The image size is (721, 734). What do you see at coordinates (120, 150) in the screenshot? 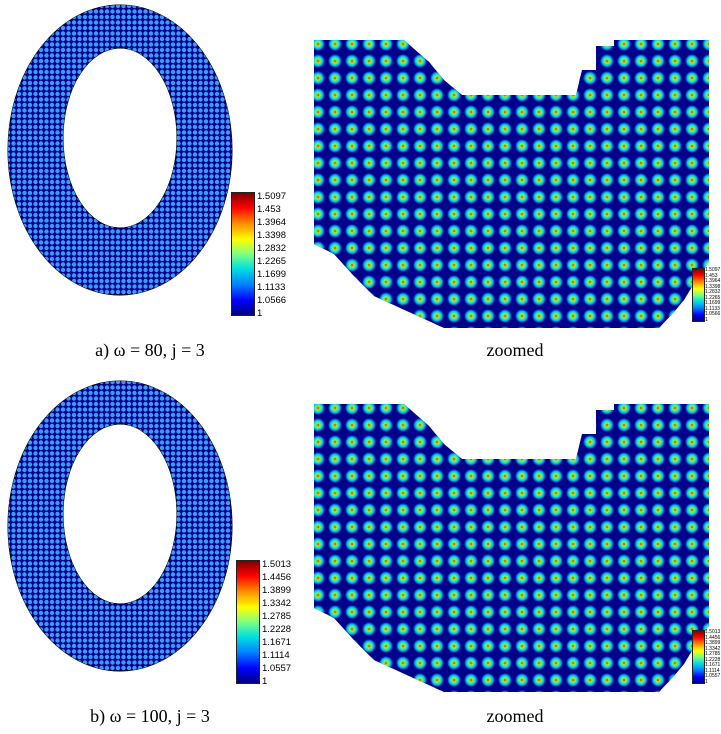
I see `plot-full-domain-a` at bounding box center [120, 150].